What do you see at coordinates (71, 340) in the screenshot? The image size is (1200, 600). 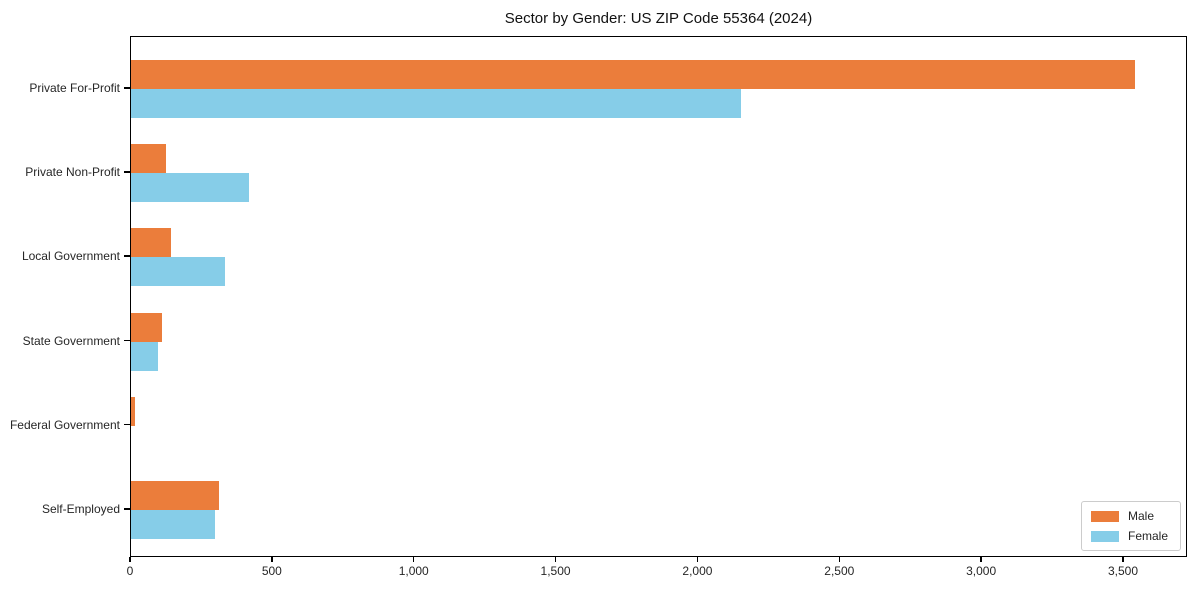 I see `y-axis-label: State Government` at bounding box center [71, 340].